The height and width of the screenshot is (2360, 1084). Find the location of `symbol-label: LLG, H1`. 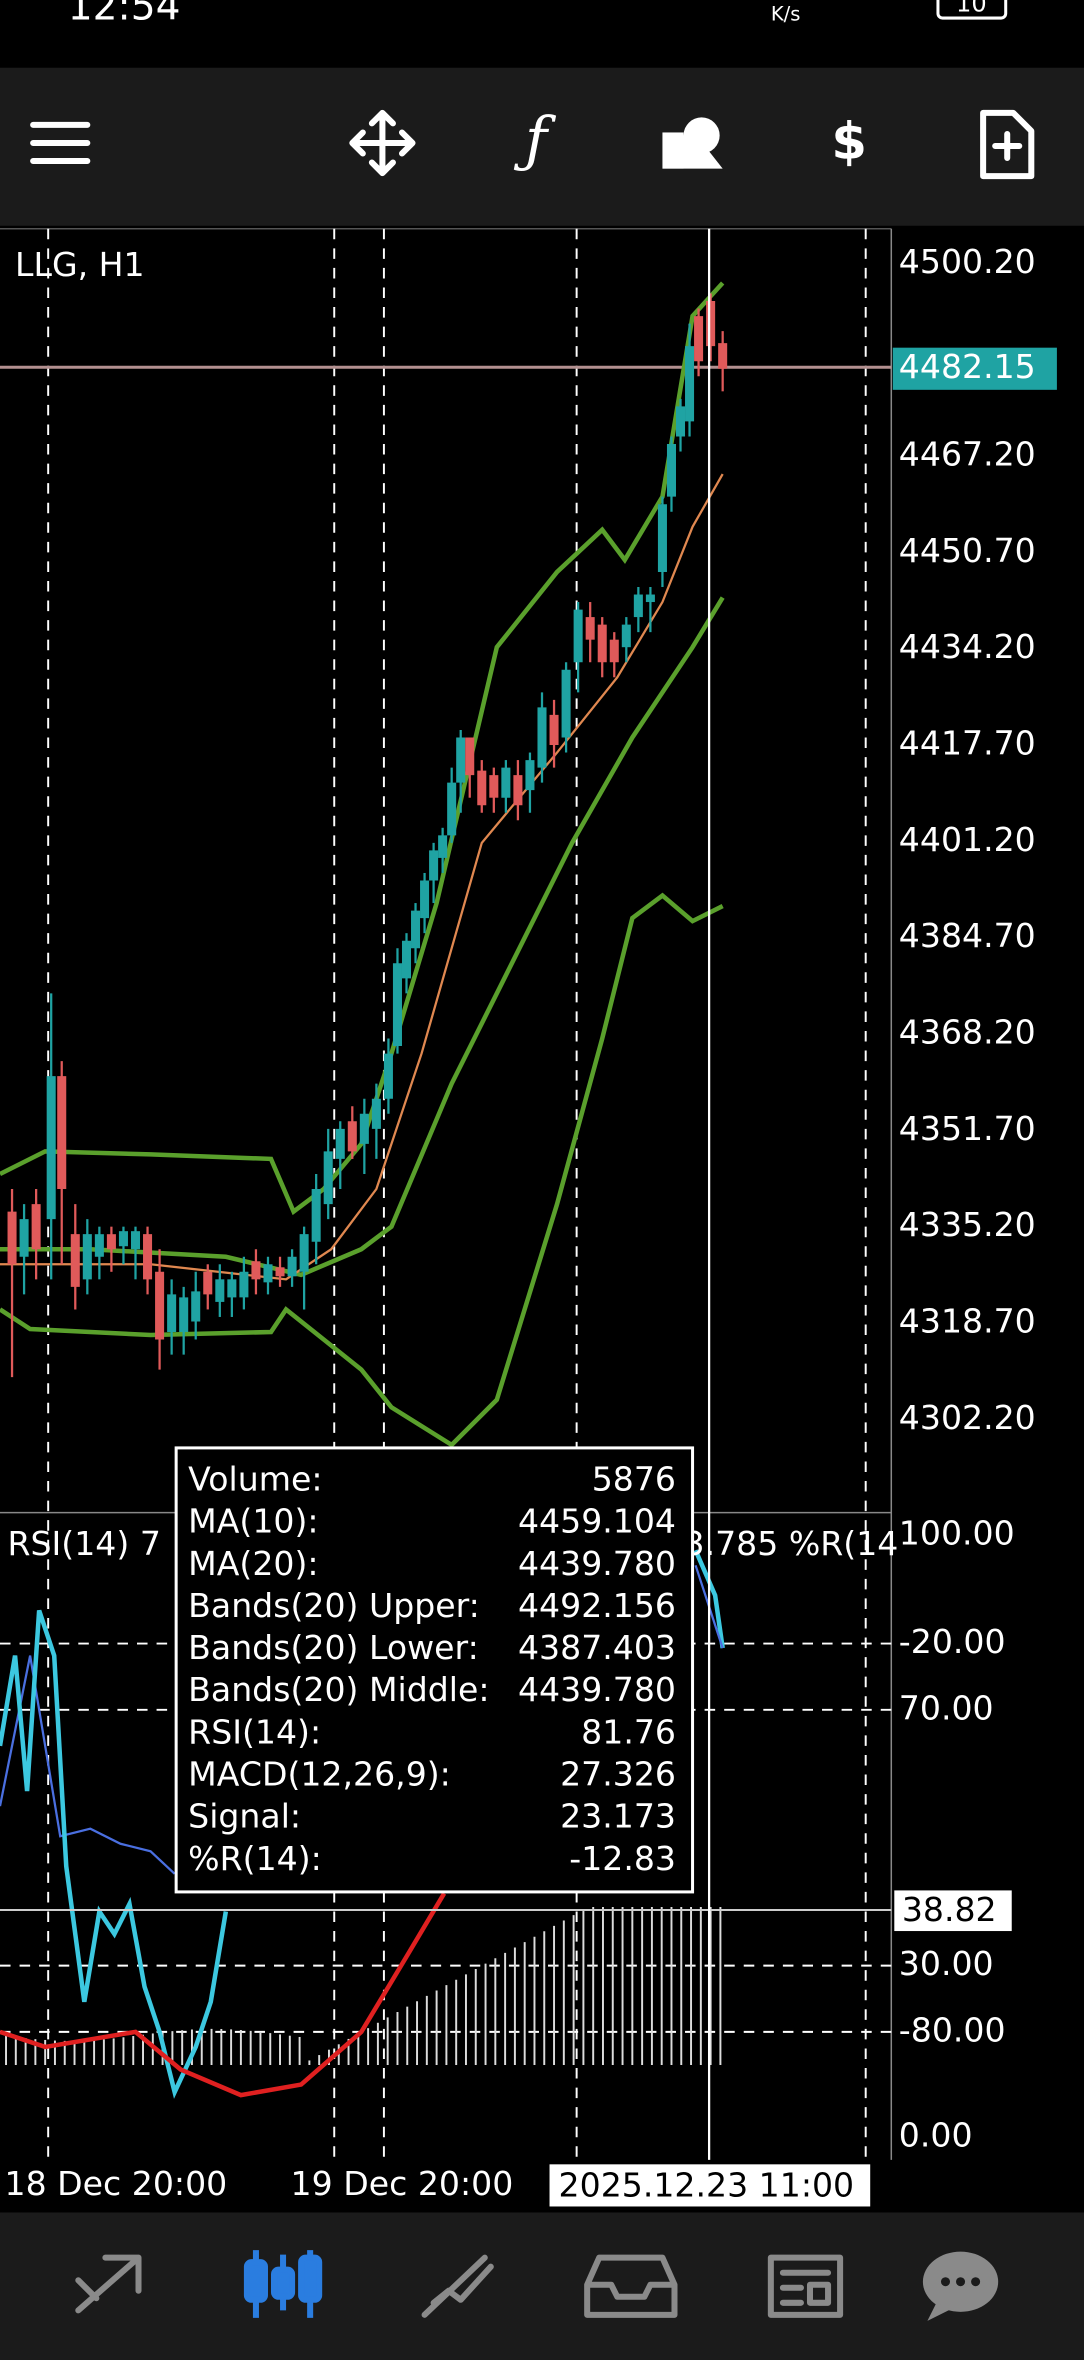

symbol-label: LLG, H1 is located at coordinates (80, 264).